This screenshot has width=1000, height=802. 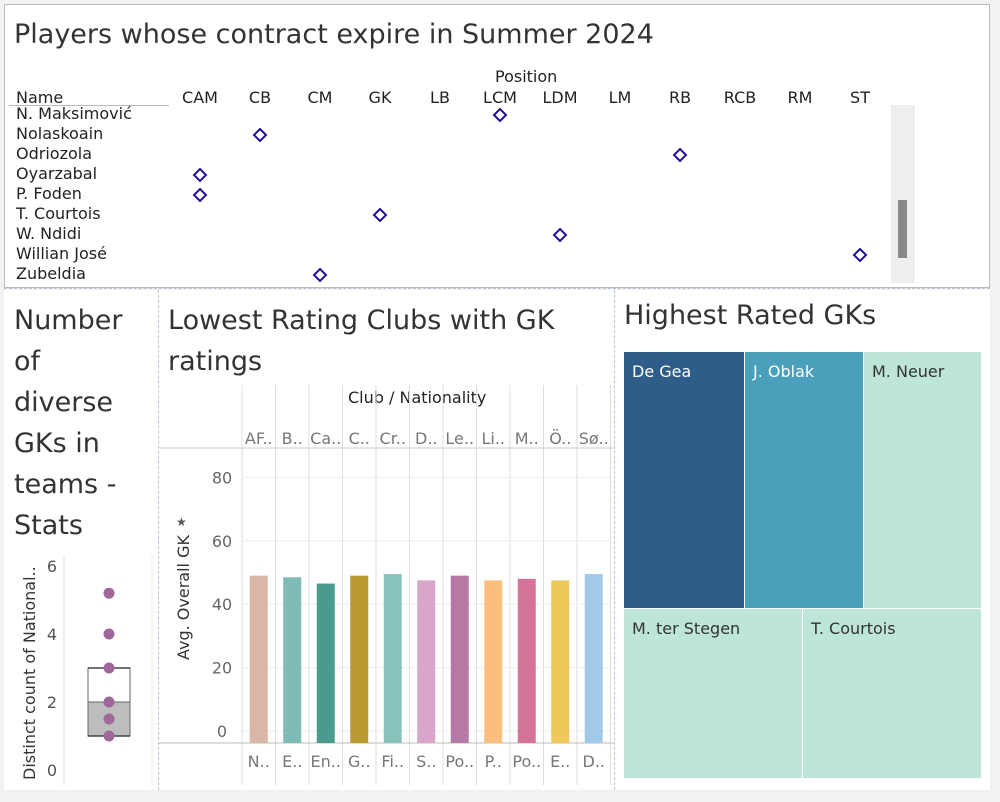 I want to click on club-label: AF.., so click(x=259, y=438).